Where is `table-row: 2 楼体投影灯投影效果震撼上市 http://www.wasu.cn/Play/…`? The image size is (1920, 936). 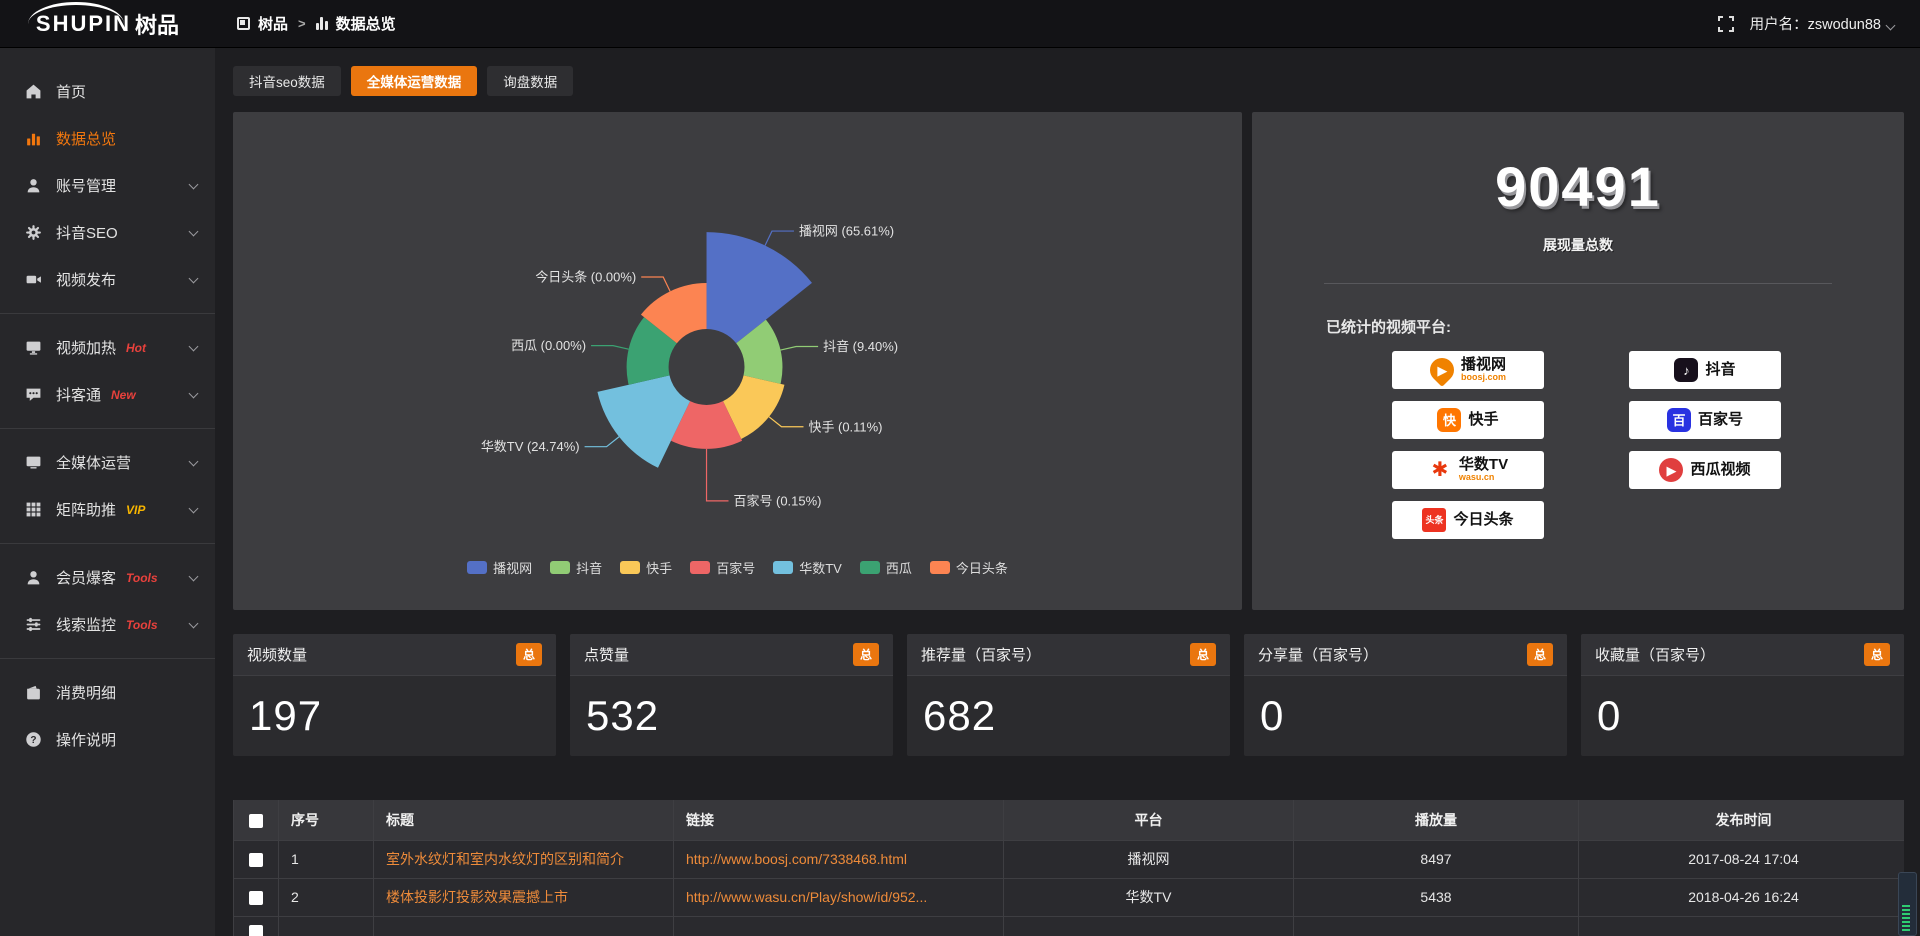
table-row: 2 楼体投影灯投影效果震撼上市 http://www.wasu.cn/Play/… is located at coordinates (1068, 897).